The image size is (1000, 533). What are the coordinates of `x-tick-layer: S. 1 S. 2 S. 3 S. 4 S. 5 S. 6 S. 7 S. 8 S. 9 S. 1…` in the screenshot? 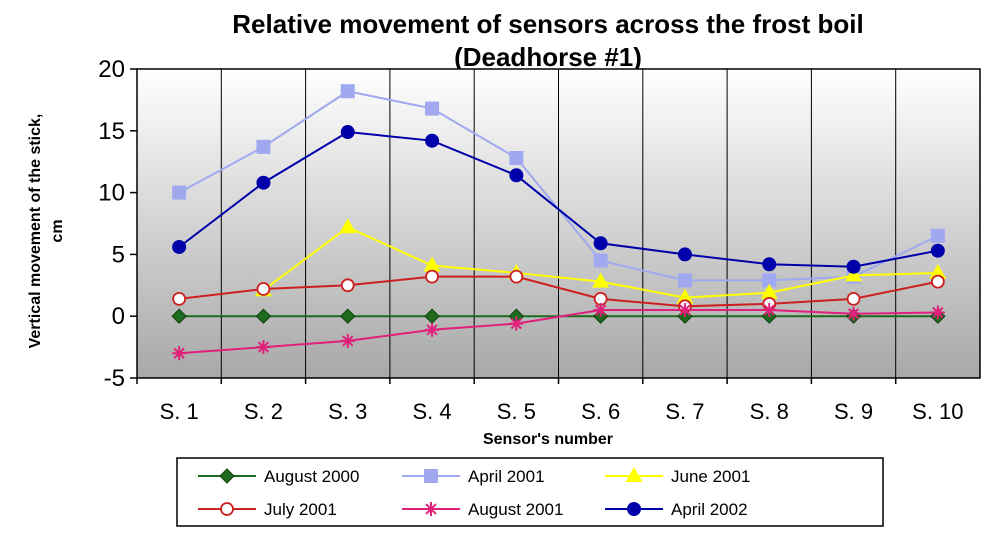 It's located at (550, 401).